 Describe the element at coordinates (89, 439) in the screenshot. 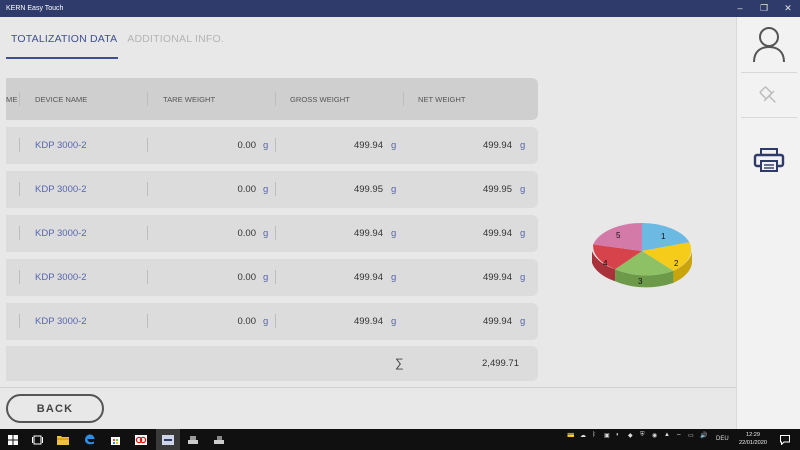

I see `edge-button` at that location.